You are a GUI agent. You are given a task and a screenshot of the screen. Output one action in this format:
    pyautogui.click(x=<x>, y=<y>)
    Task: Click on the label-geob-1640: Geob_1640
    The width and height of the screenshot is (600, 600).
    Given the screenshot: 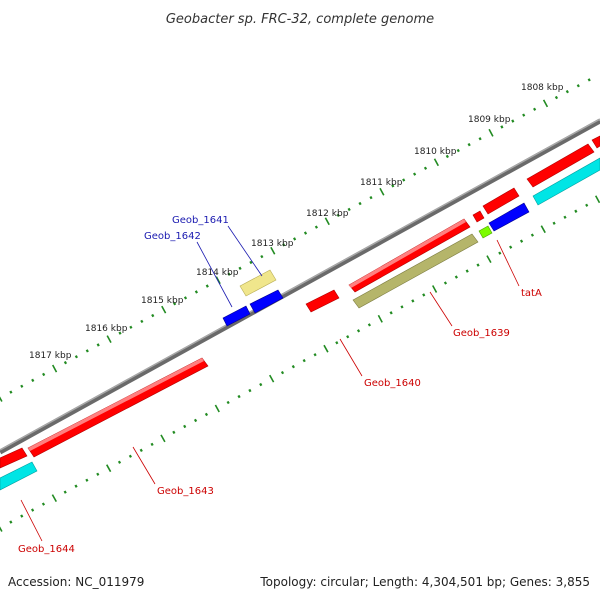 What is the action you would take?
    pyautogui.click(x=392, y=383)
    